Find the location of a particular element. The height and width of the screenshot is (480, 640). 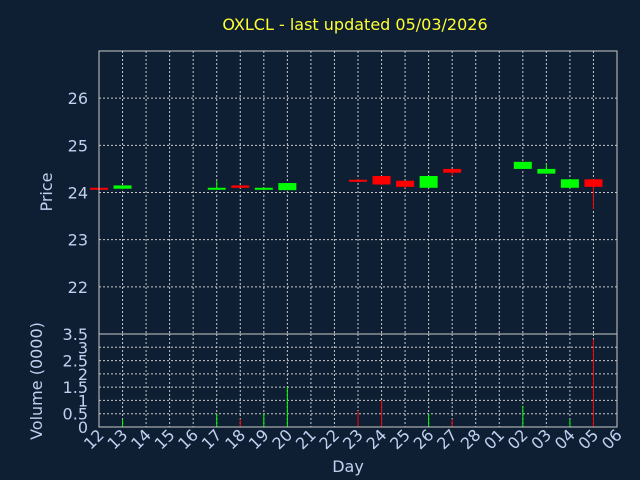

price-tick-label: 22 is located at coordinates (78, 287).